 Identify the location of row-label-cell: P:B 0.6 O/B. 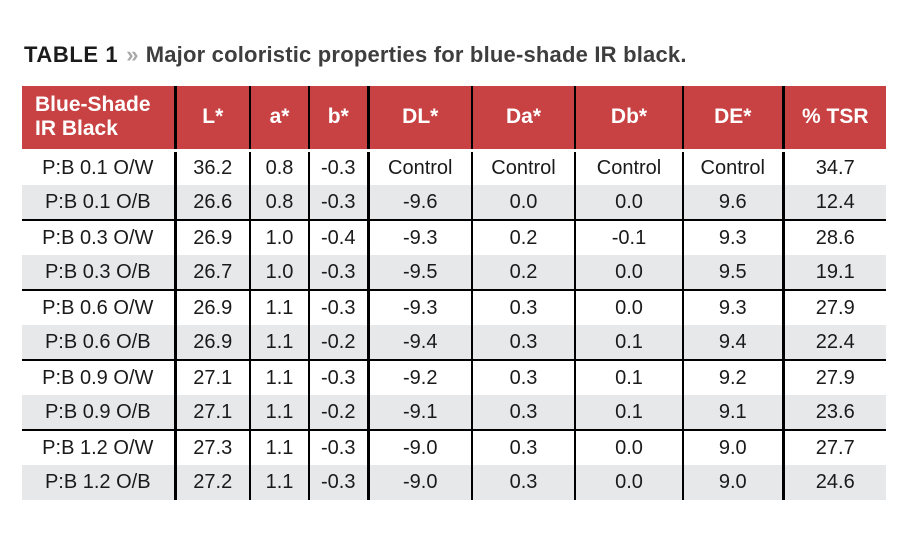
(99, 342).